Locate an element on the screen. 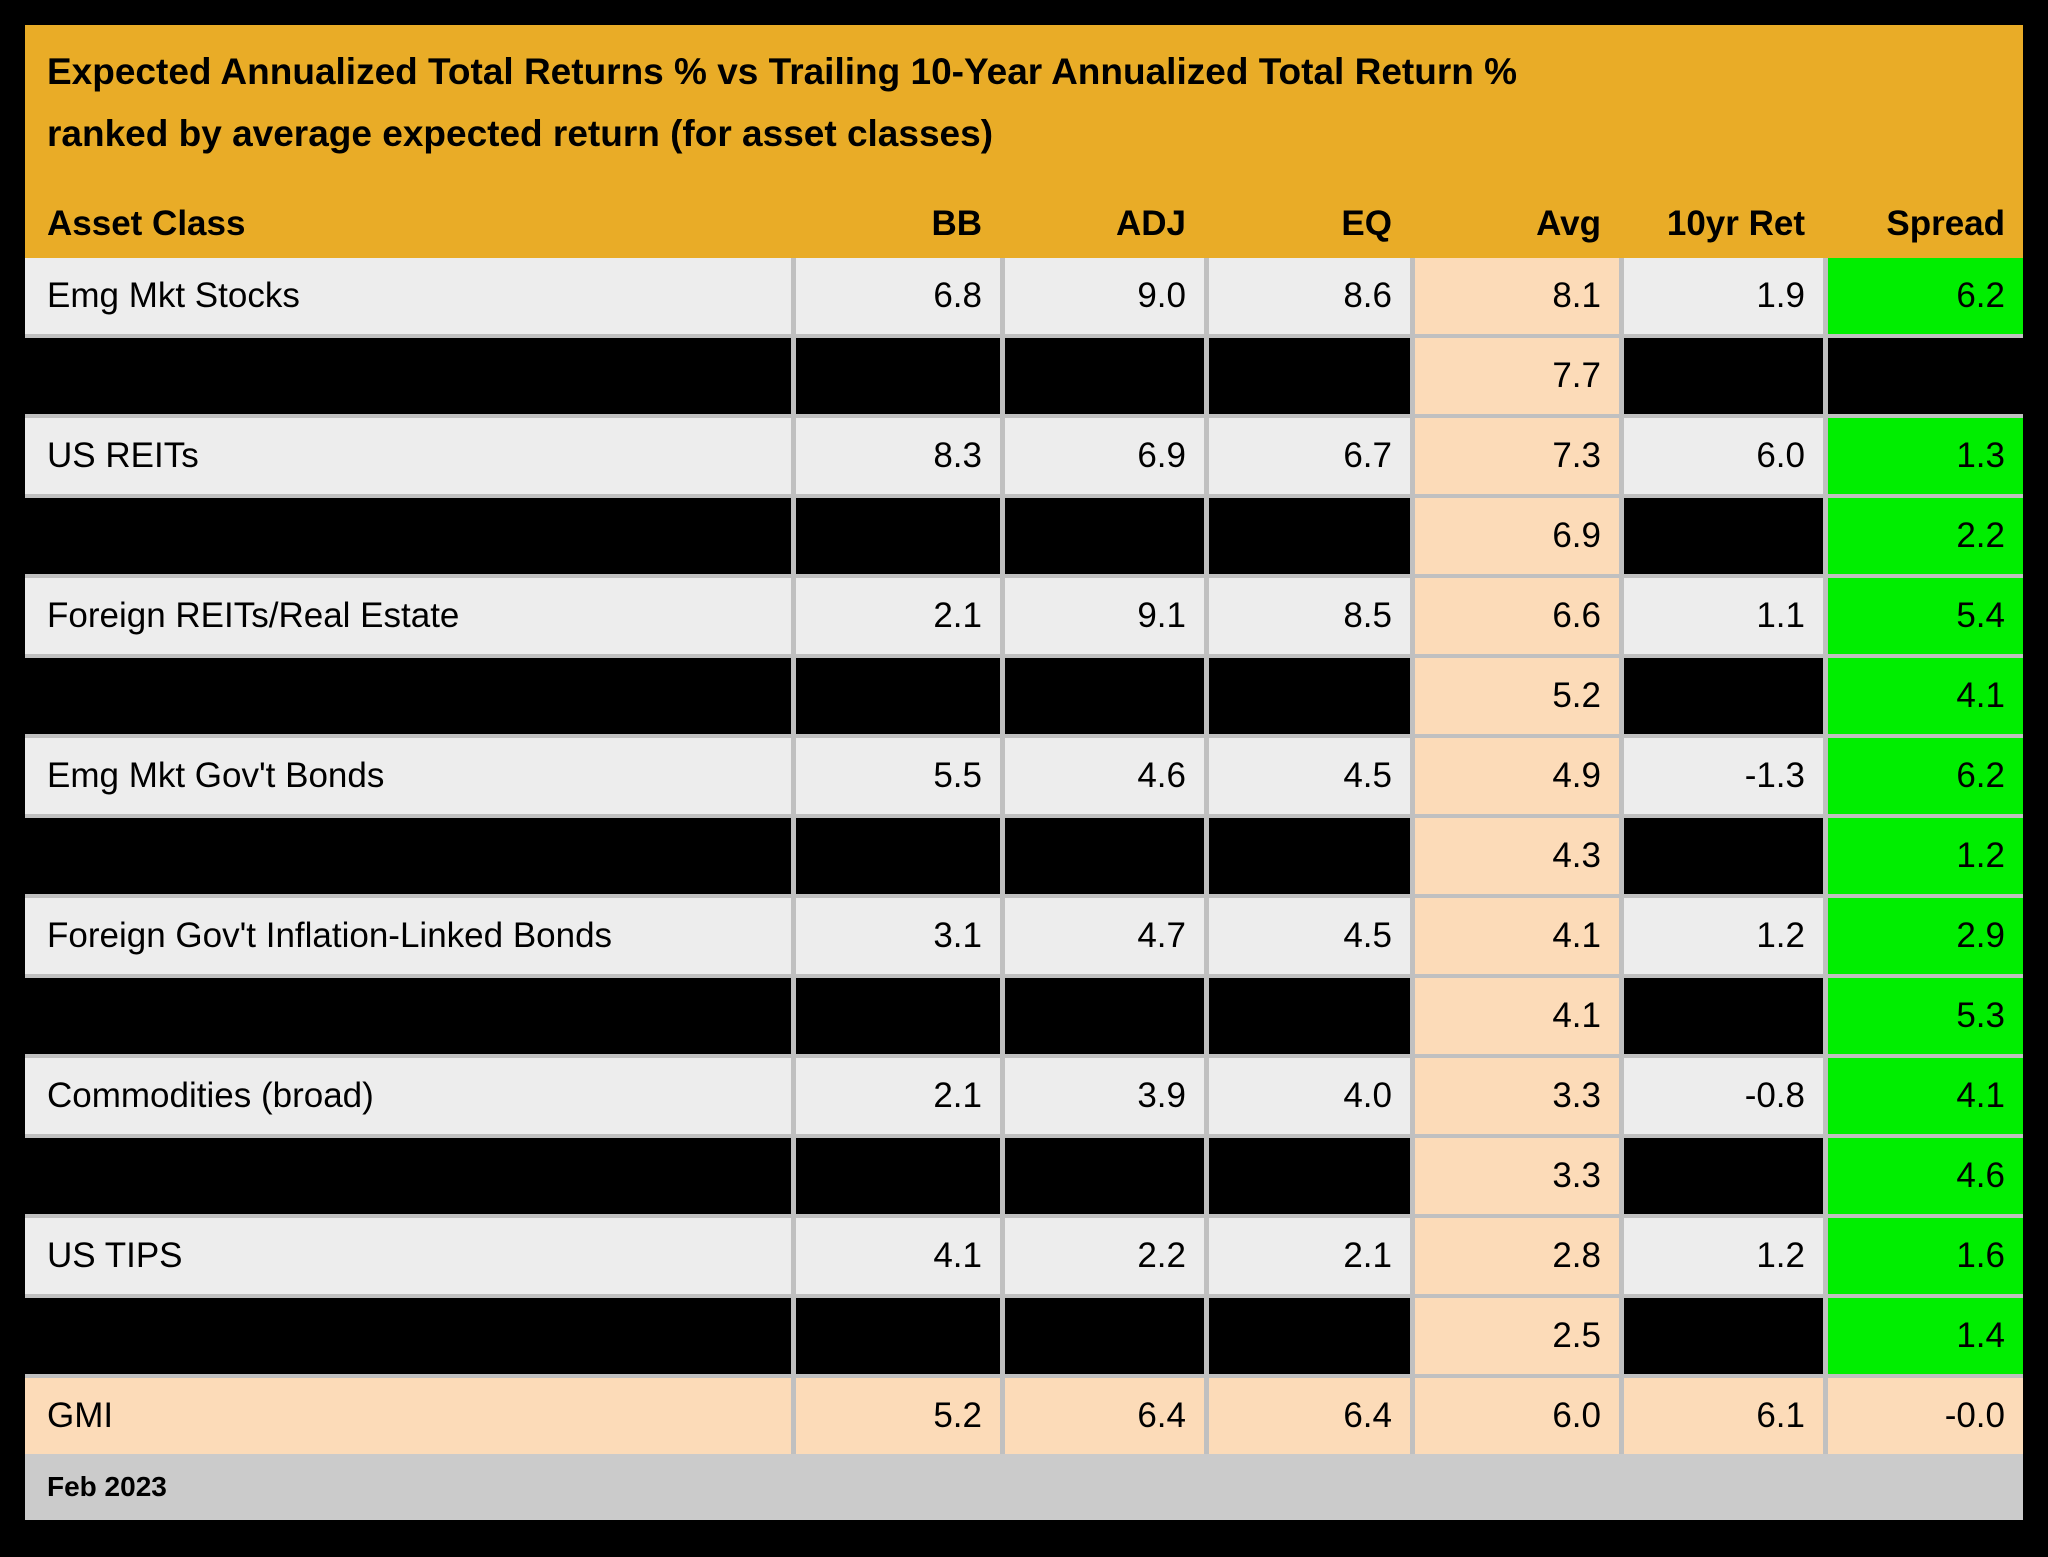  cell-spread: 4.6 is located at coordinates (1925, 1176).